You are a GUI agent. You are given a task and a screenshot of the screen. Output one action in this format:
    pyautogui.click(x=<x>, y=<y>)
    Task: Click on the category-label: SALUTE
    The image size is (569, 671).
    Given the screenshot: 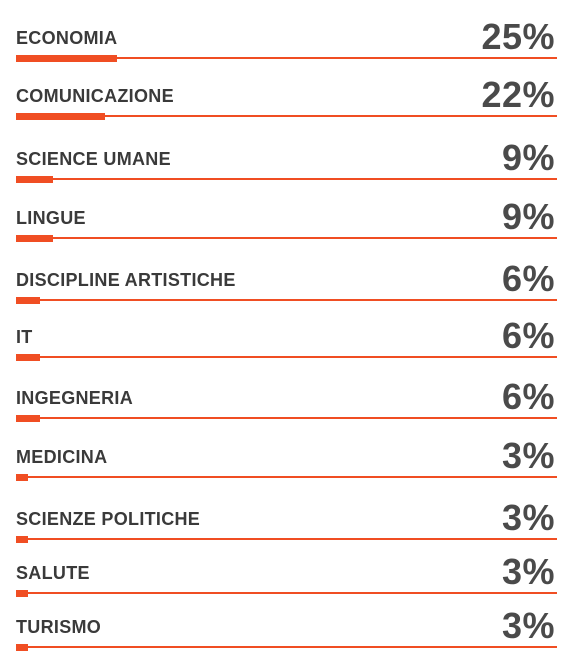 What is the action you would take?
    pyautogui.click(x=53, y=573)
    